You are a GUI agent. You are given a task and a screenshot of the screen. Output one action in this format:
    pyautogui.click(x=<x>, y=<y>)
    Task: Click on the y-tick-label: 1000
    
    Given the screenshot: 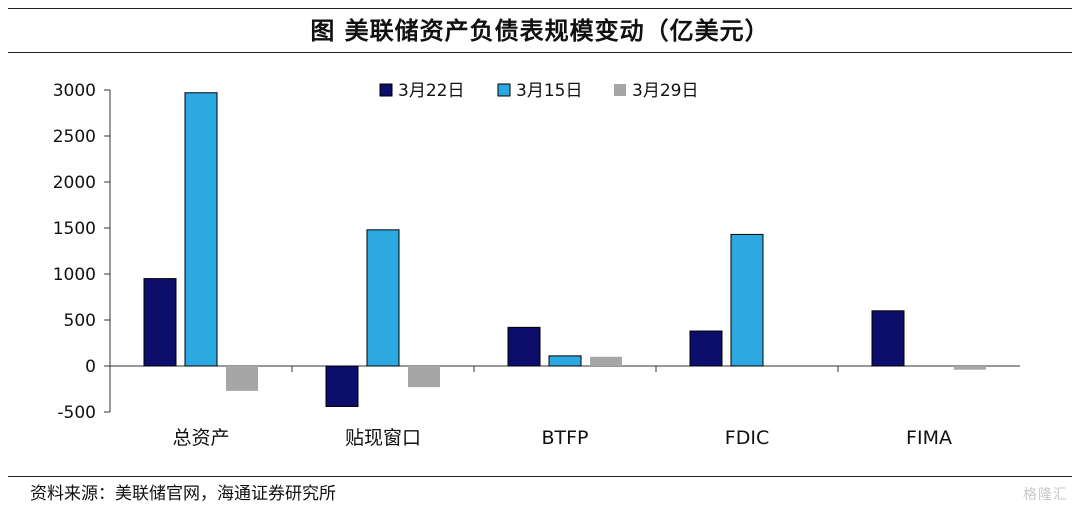 What is the action you would take?
    pyautogui.click(x=74, y=275)
    